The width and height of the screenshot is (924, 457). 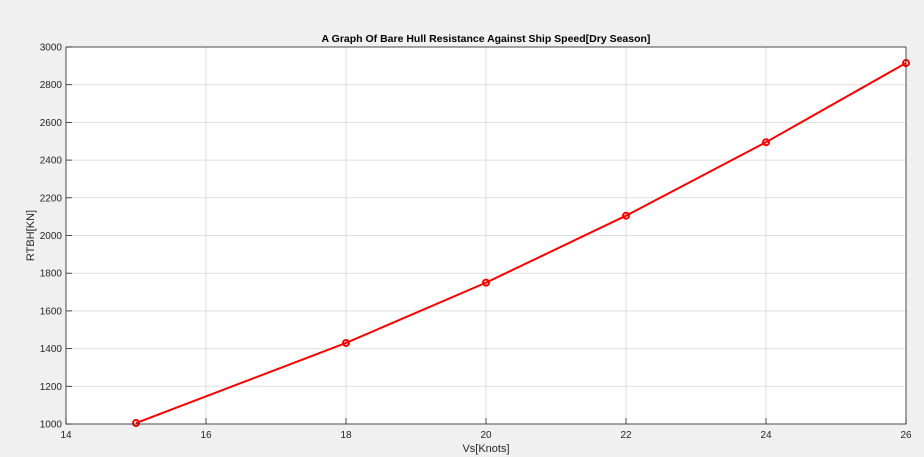 What do you see at coordinates (766, 435) in the screenshot?
I see `x-tick-label: 24` at bounding box center [766, 435].